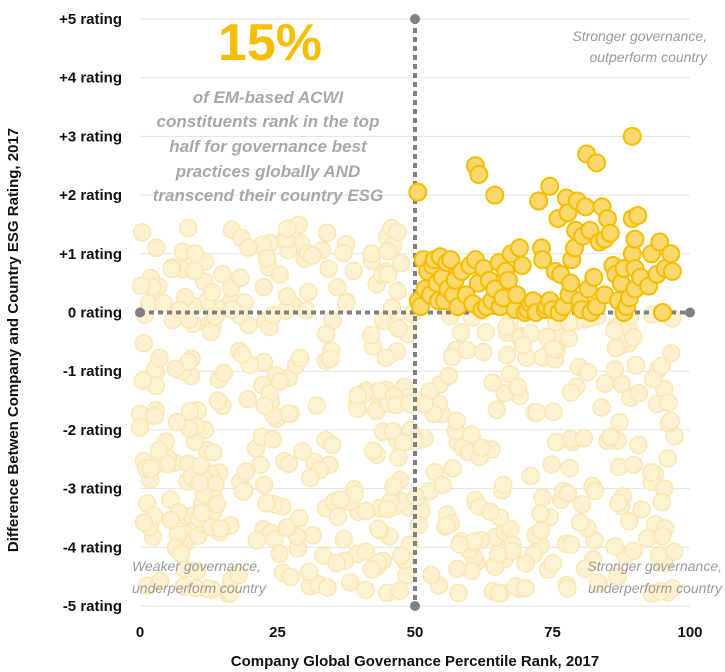 The image size is (725, 672). Describe the element at coordinates (90, 254) in the screenshot. I see `y-tick-label: +1 rating` at that location.